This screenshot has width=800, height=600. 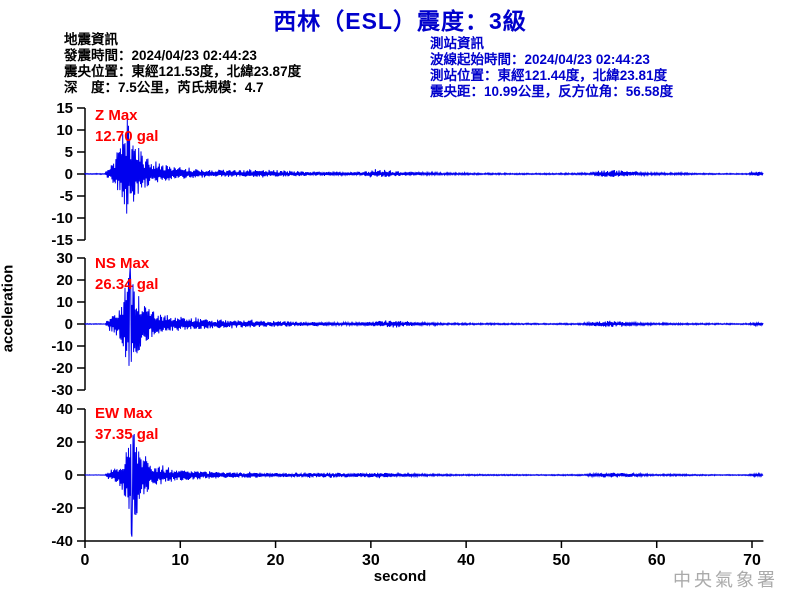 What do you see at coordinates (424, 166) in the screenshot?
I see `waveform-trace-z` at bounding box center [424, 166].